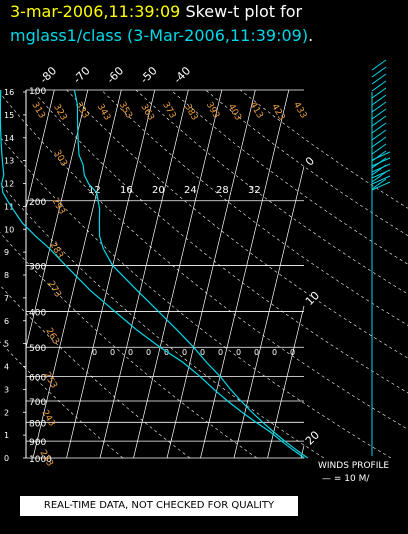 Image resolution: width=408 pixels, height=534 pixels. What do you see at coordinates (222, 190) in the screenshot?
I see `mixing-ratio-label: 28` at bounding box center [222, 190].